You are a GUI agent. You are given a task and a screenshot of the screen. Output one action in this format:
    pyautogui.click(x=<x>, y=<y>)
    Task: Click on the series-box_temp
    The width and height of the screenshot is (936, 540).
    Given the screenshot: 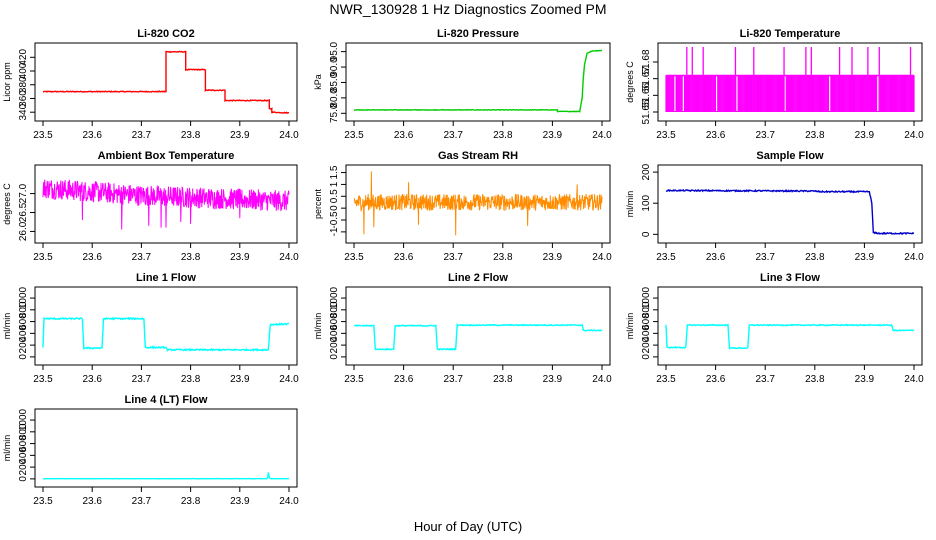 What is the action you would take?
    pyautogui.click(x=166, y=204)
    